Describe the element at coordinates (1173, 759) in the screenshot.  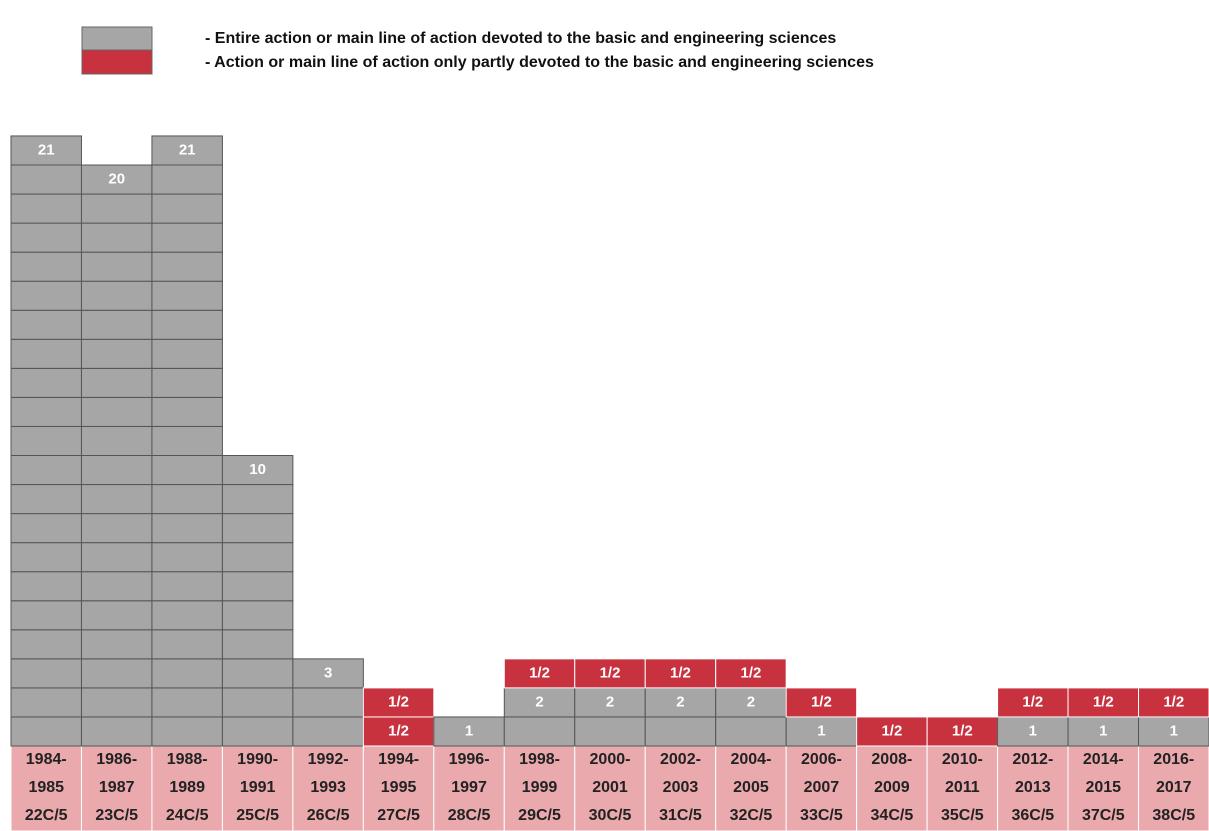
I see `x-tick-label: 2016-` at that location.